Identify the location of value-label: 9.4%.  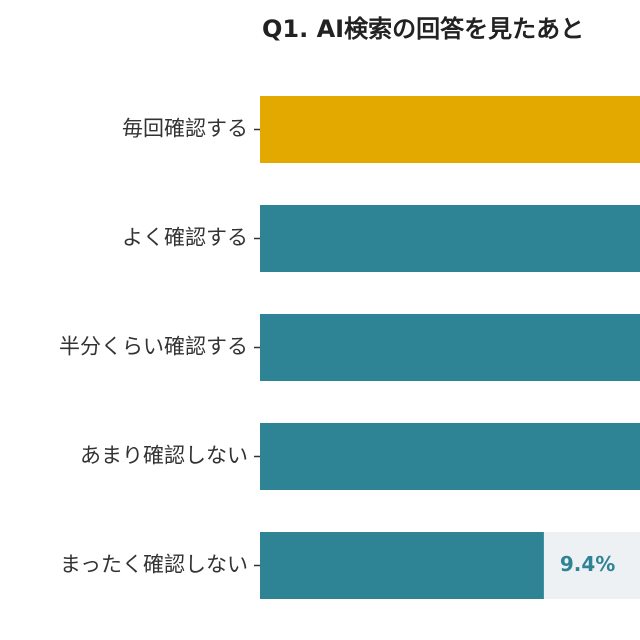
(587, 564).